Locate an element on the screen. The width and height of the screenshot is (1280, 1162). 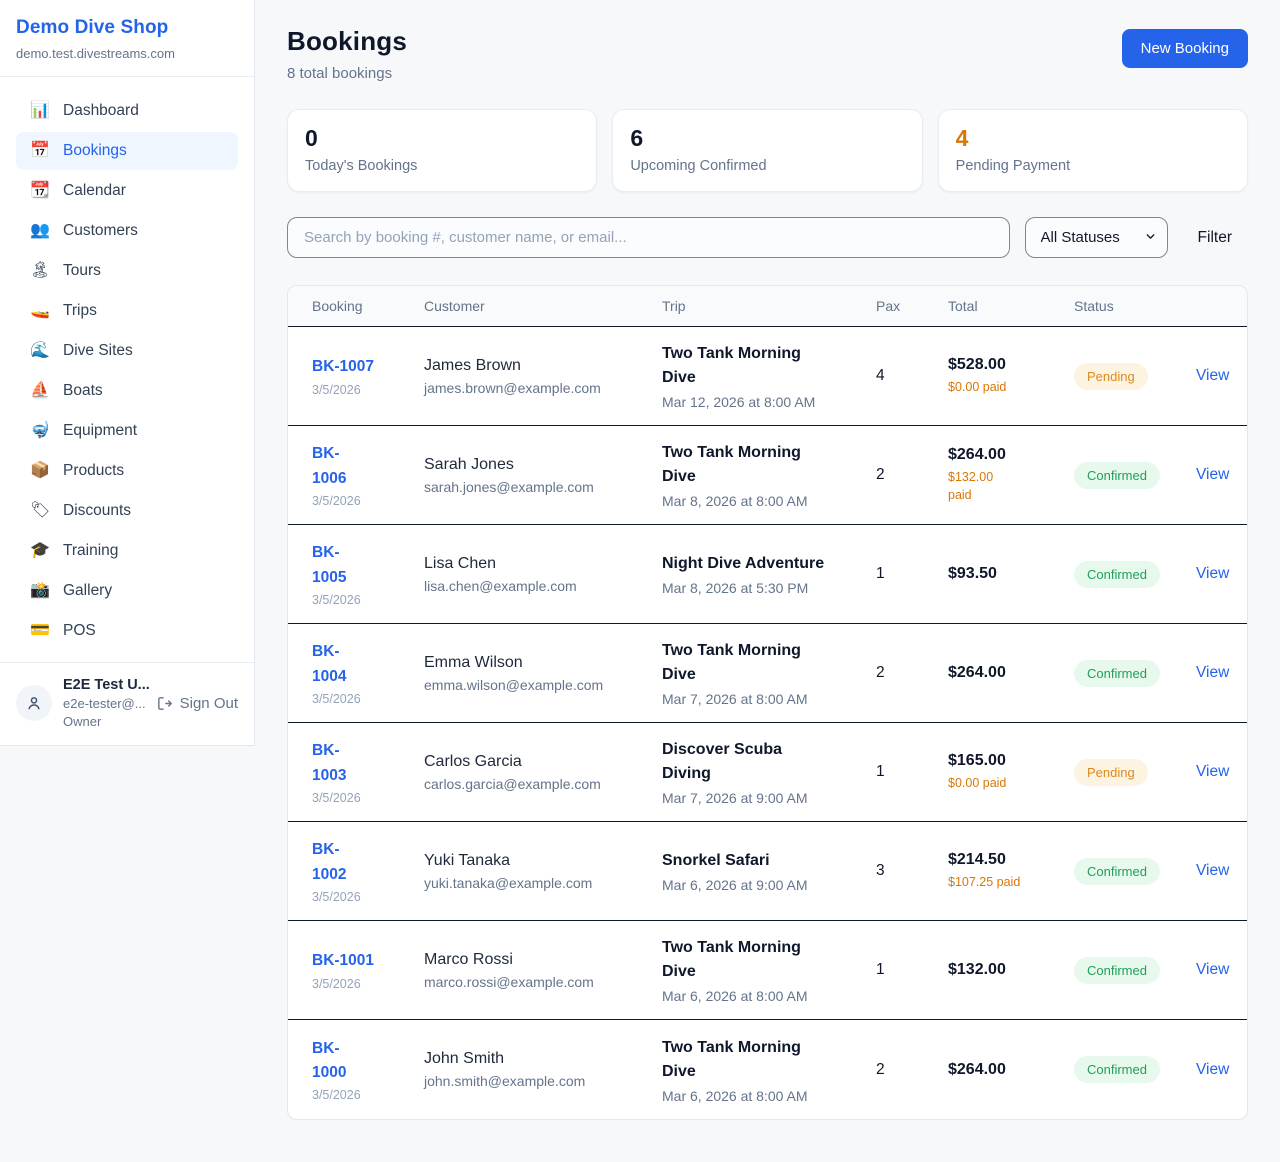
customer-email: james.brown@example.com is located at coordinates (512, 387).